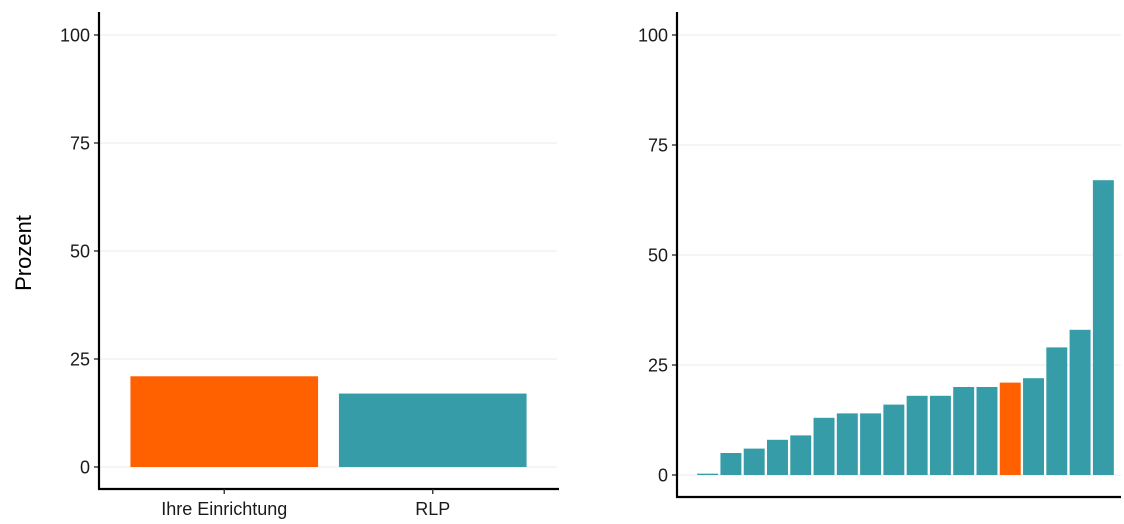 Image resolution: width=1124 pixels, height=524 pixels. Describe the element at coordinates (432, 509) in the screenshot. I see `x-tick-label: RLP` at that location.